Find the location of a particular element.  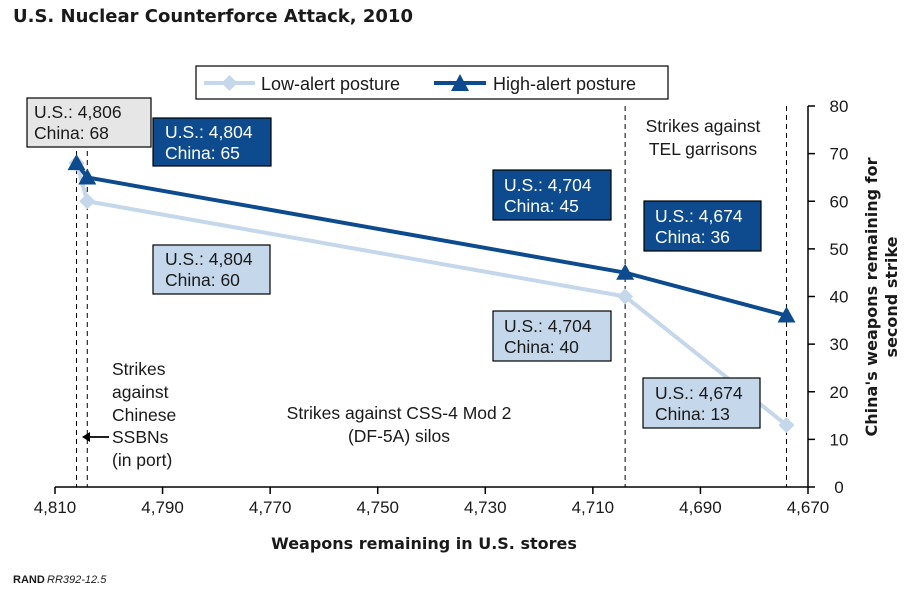

x-tick-label: 4,690 is located at coordinates (700, 507).